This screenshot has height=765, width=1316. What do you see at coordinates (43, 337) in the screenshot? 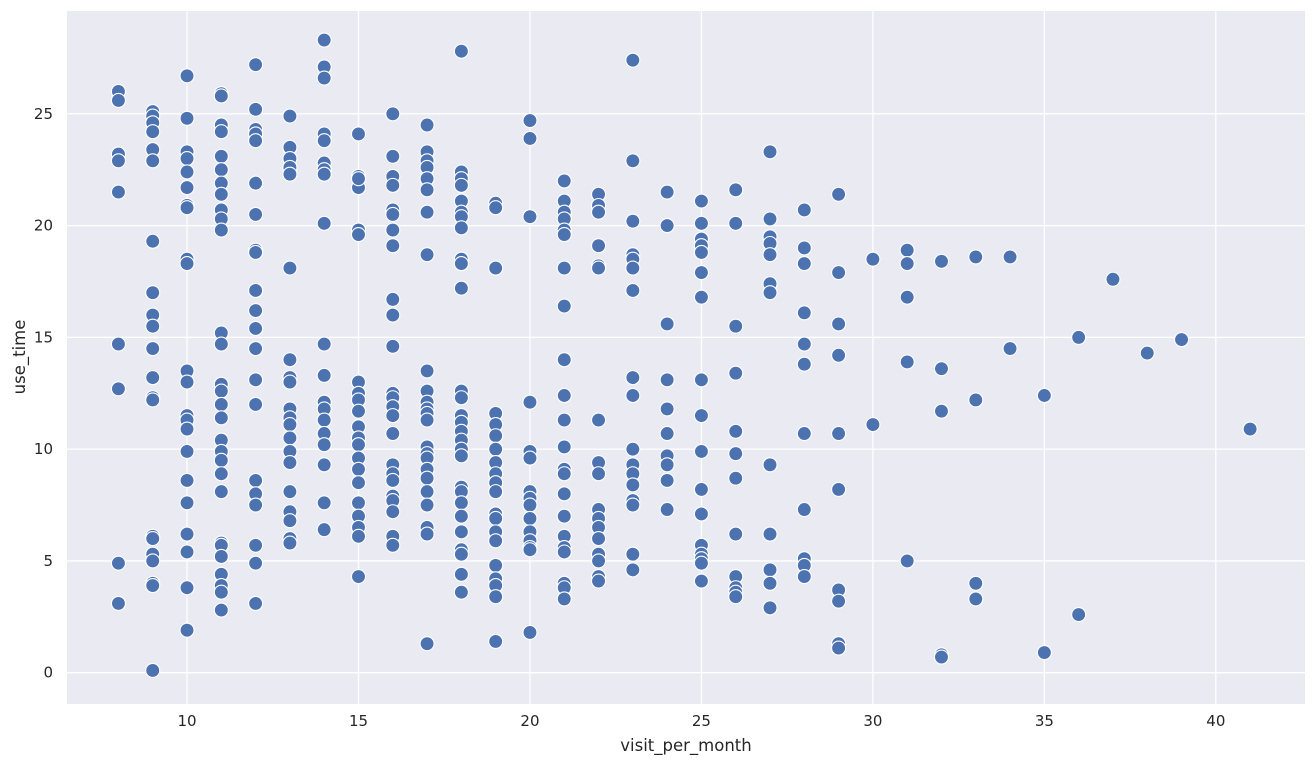
I see `y-tick-label: 15` at bounding box center [43, 337].